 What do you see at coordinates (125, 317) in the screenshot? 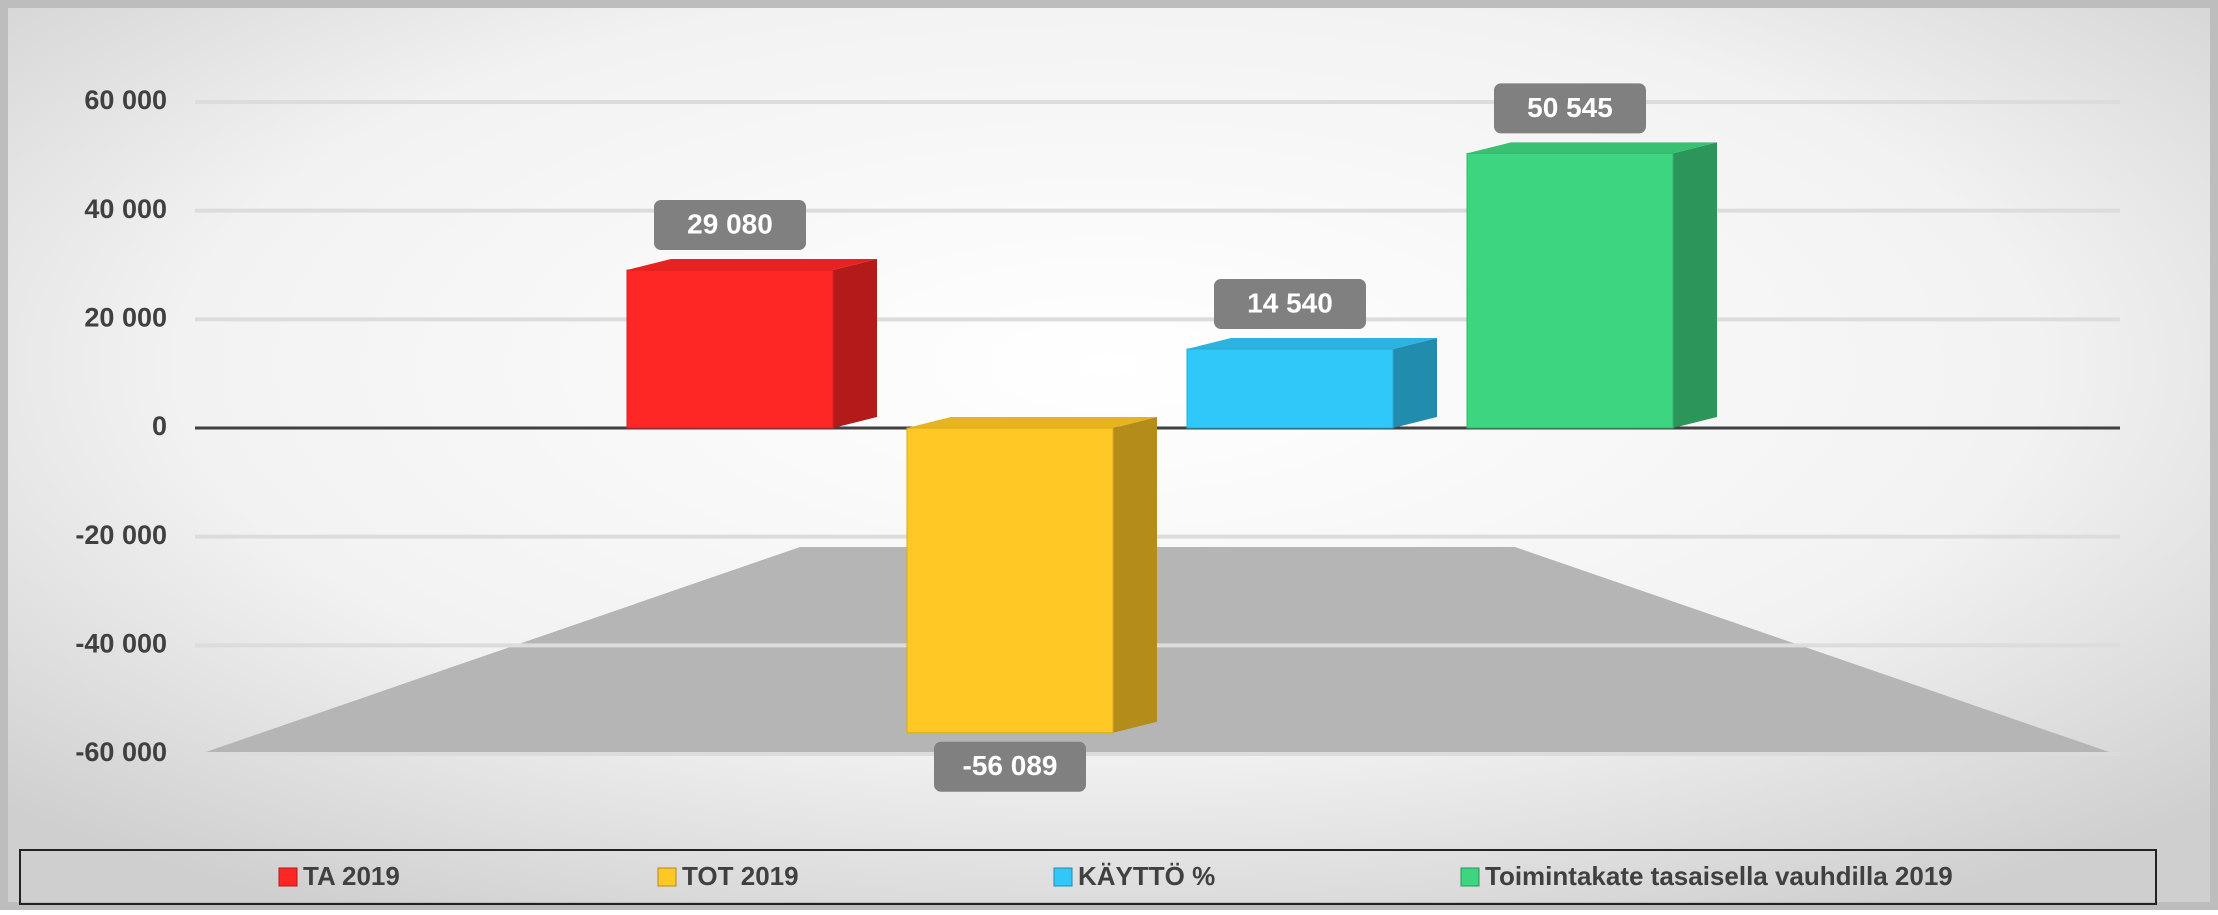
I see `y-tick-label: 20 000` at bounding box center [125, 317].